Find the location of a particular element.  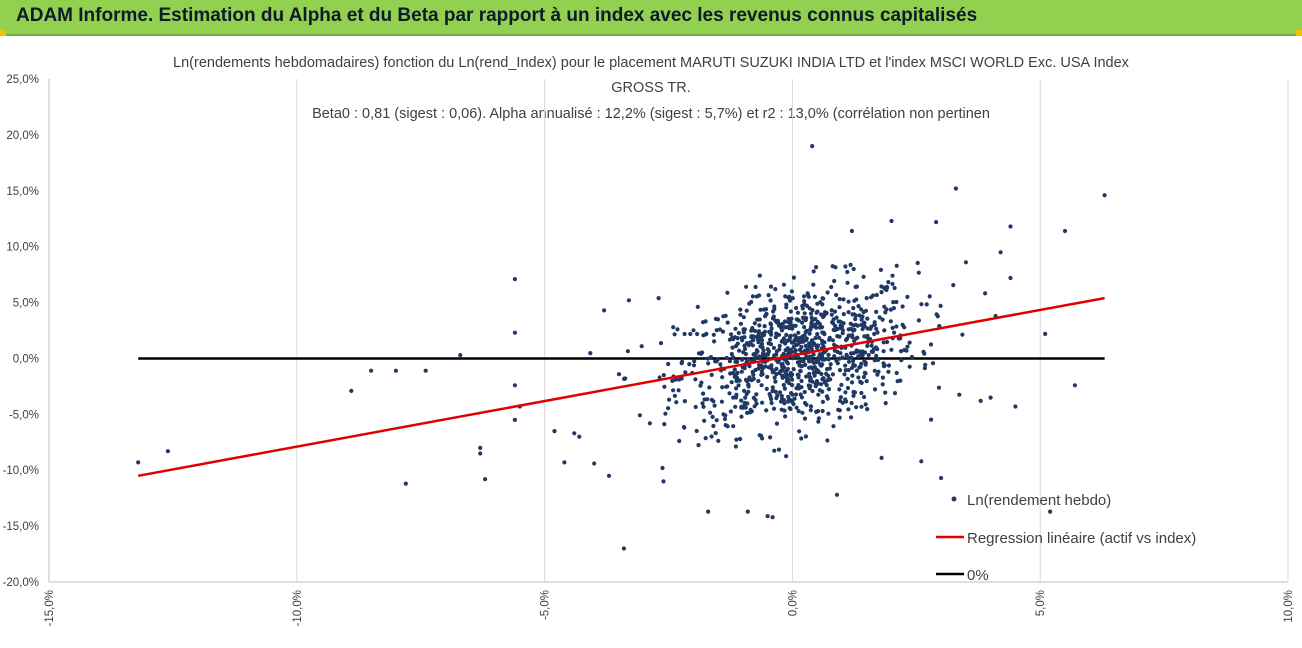

x-tick-label: 5,0% is located at coordinates (1041, 603).